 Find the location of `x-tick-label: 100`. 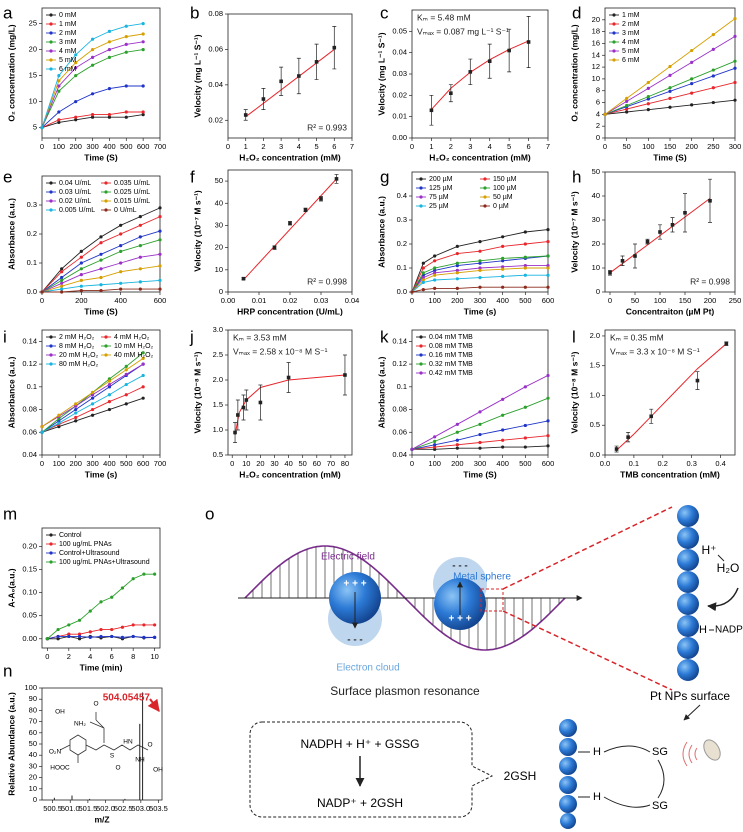

x-tick-label: 100 is located at coordinates (434, 463).